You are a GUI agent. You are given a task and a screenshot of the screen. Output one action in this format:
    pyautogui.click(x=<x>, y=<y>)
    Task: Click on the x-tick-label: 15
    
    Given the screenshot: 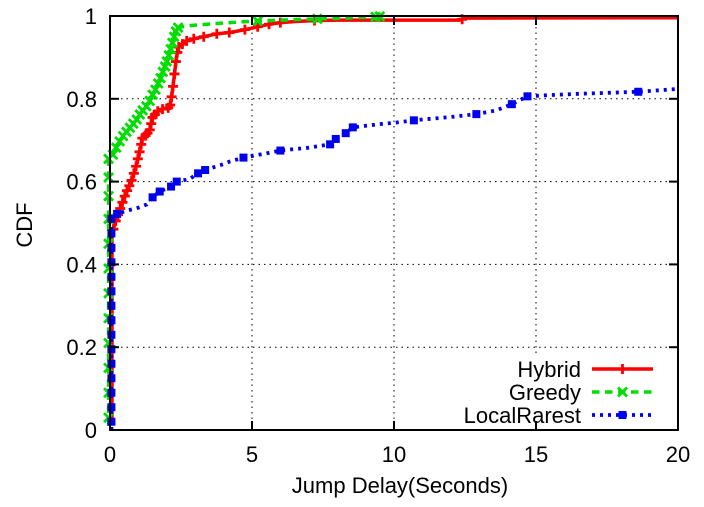 What is the action you would take?
    pyautogui.click(x=536, y=454)
    